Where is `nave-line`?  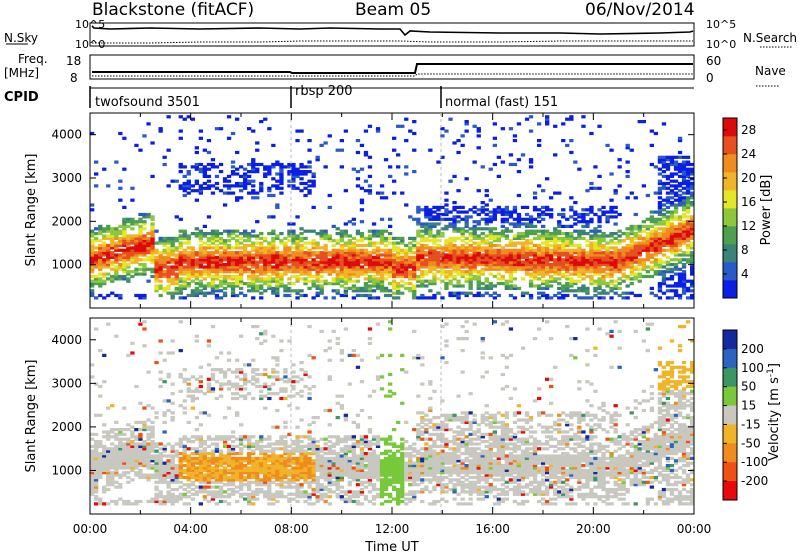
nave-line is located at coordinates (392, 75).